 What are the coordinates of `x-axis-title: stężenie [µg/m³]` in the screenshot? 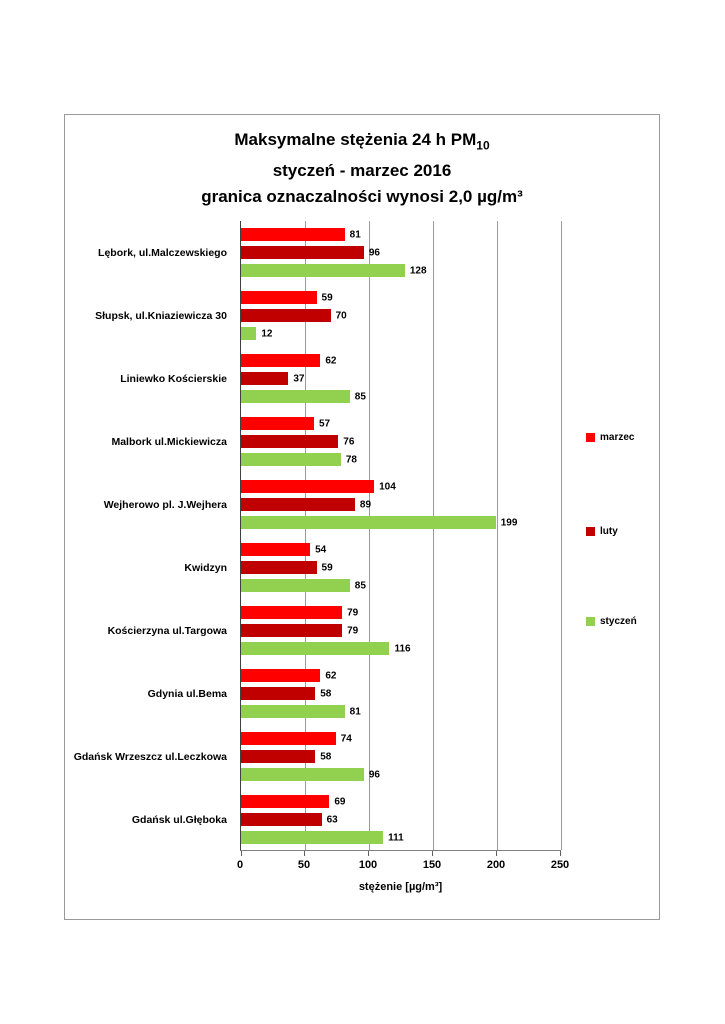 It's located at (400, 887).